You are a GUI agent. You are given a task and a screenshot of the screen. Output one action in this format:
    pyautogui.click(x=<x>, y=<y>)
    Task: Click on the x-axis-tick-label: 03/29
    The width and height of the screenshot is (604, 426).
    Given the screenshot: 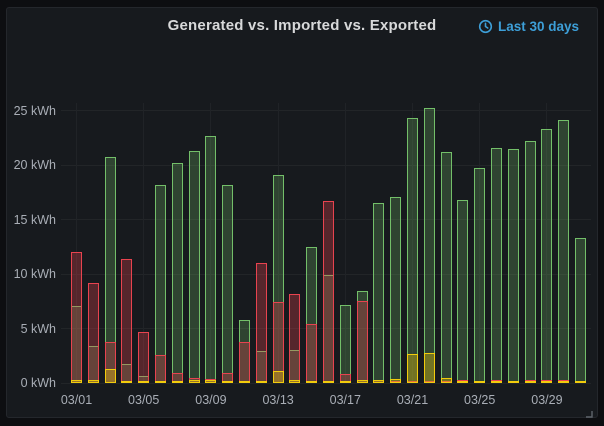 What is the action you would take?
    pyautogui.click(x=547, y=400)
    